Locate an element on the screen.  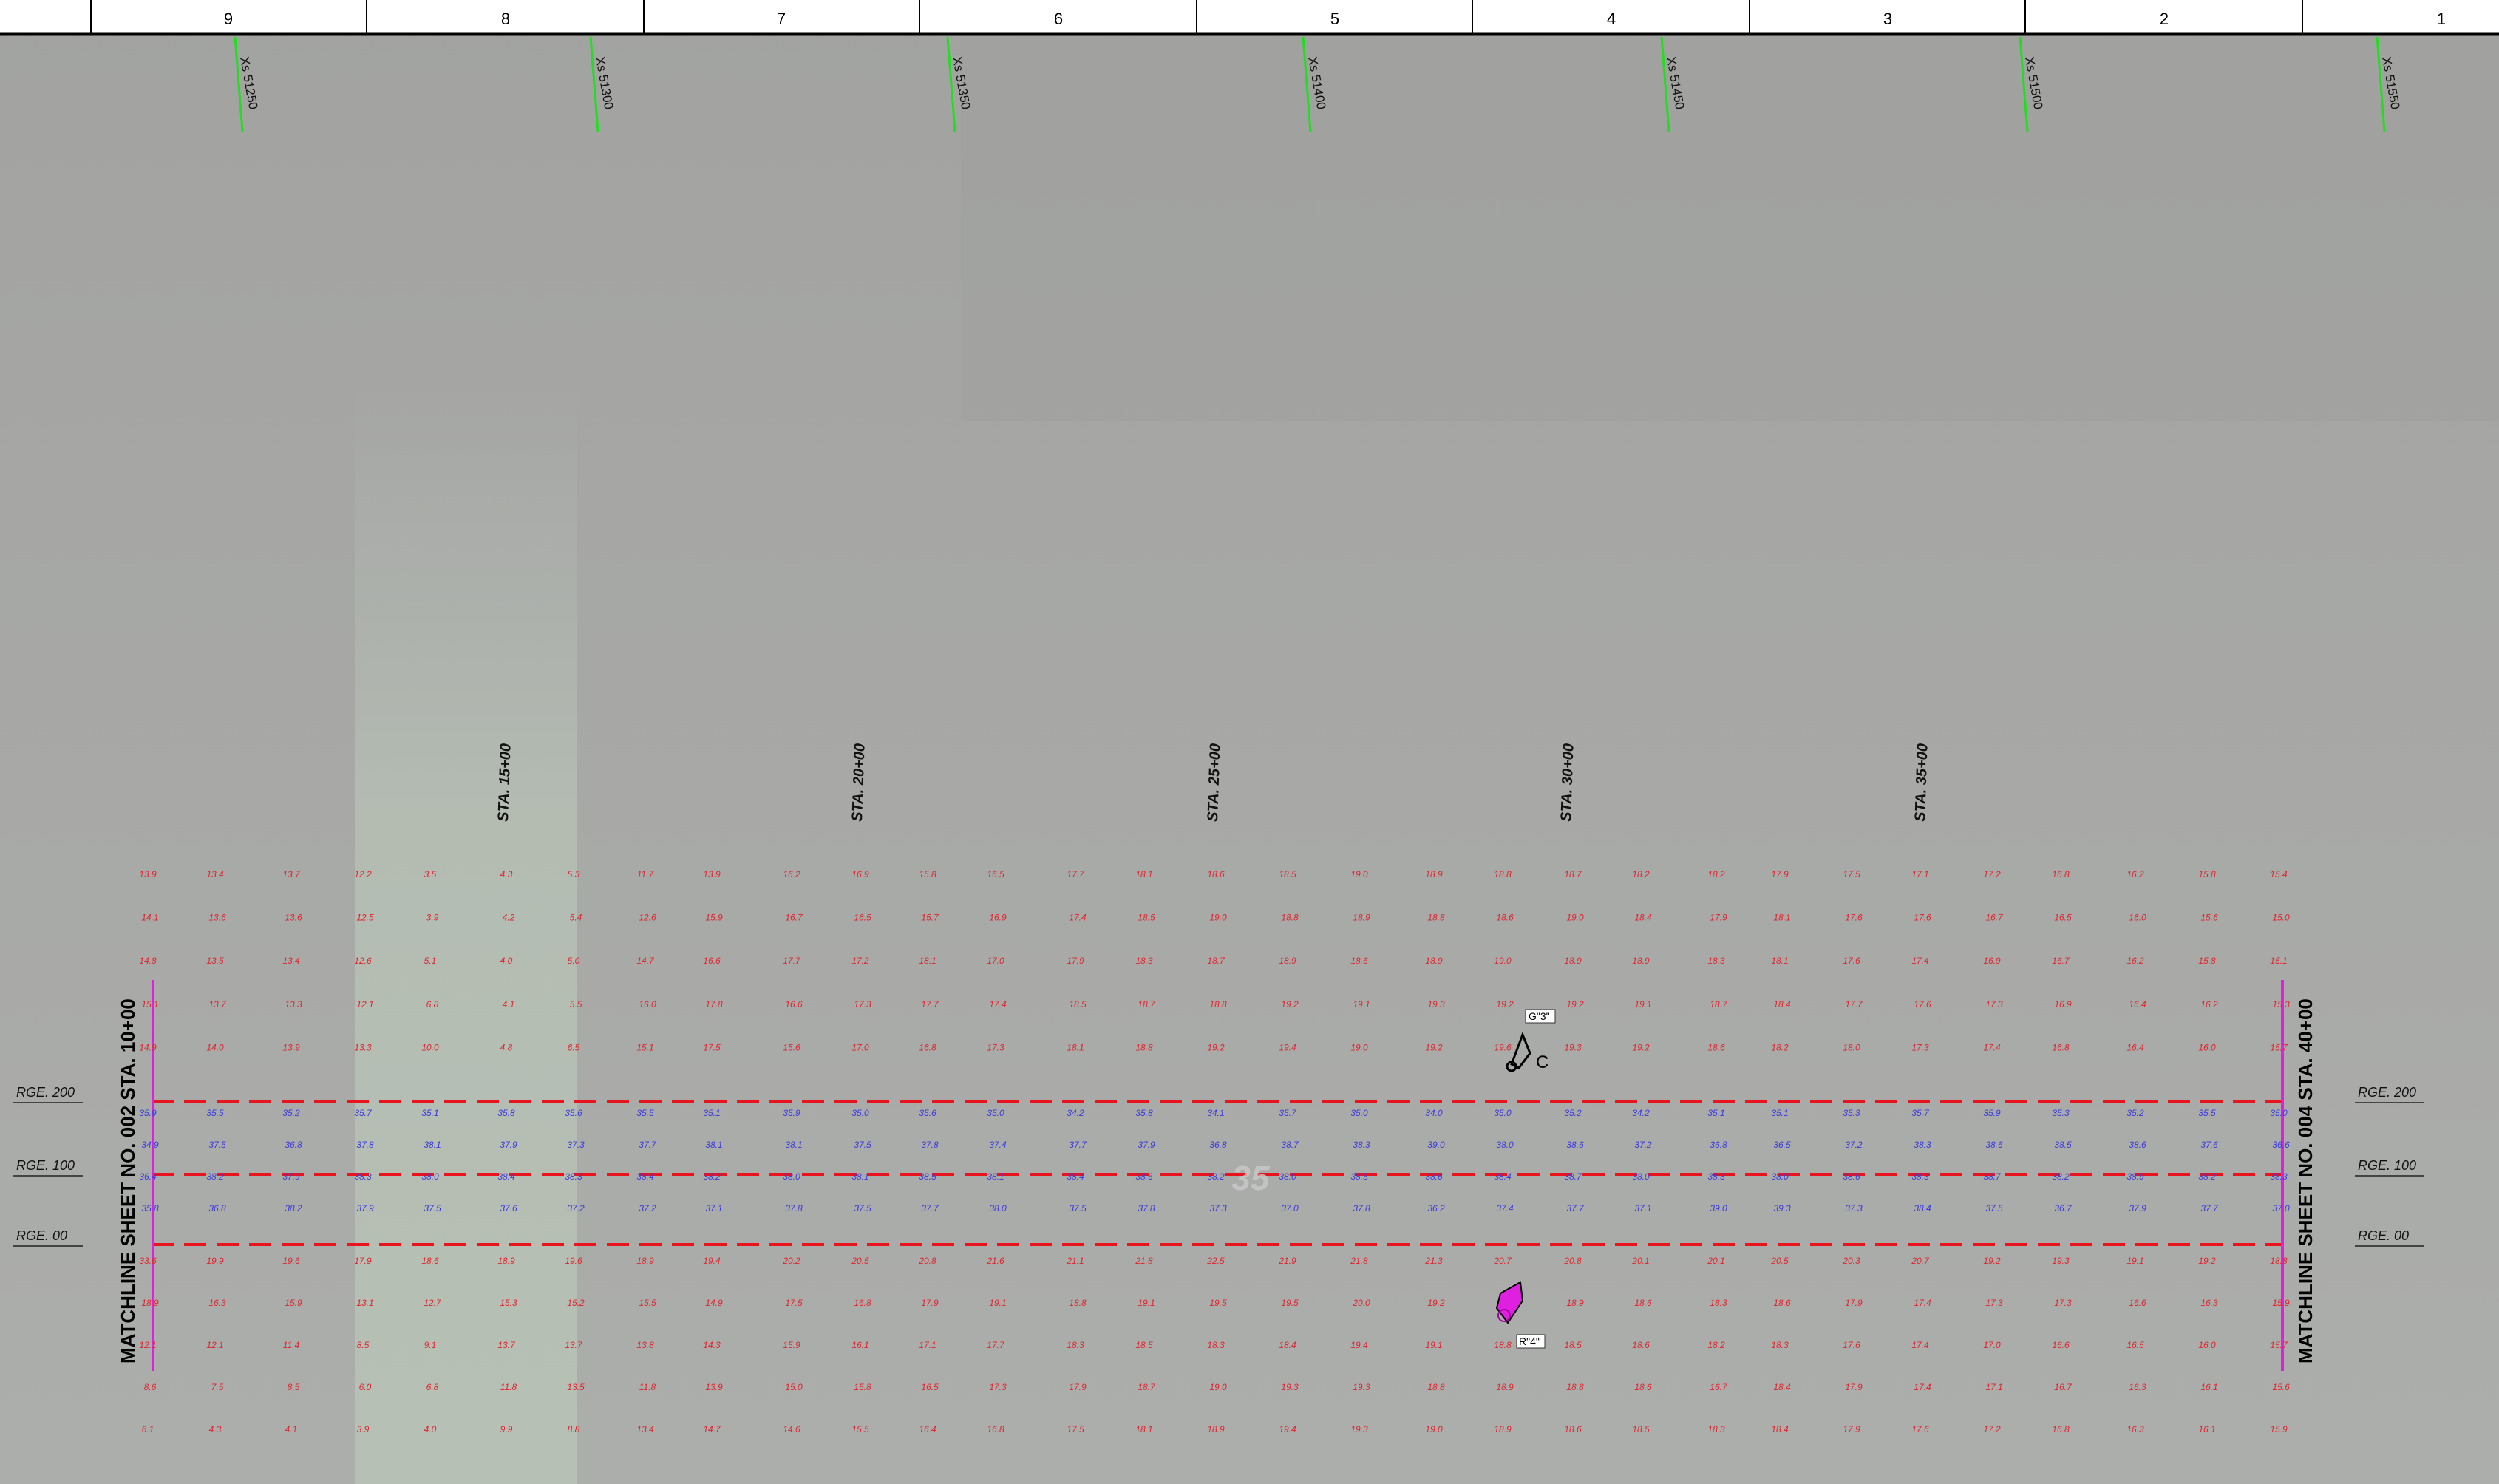
sounding: 15.7 is located at coordinates (2279, 1345).